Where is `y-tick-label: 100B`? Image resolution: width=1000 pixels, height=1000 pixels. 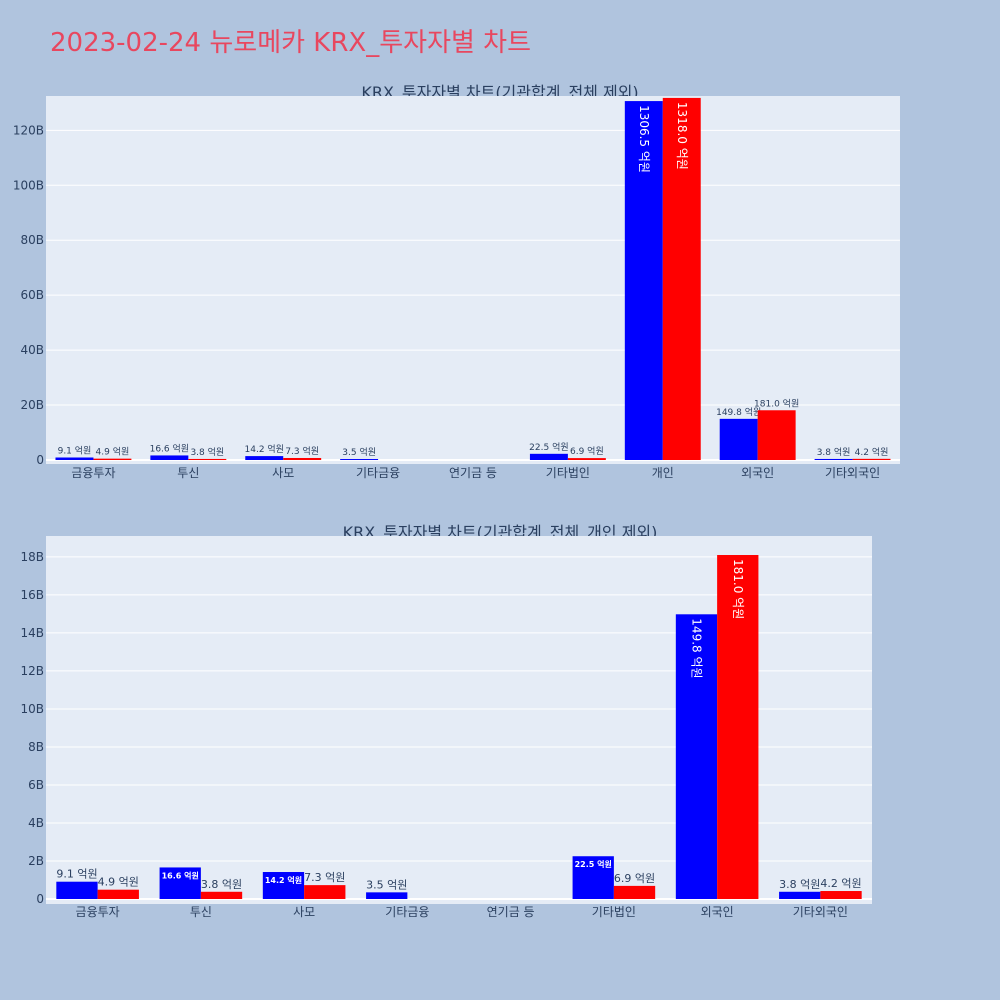 y-tick-label: 100B is located at coordinates (28, 185).